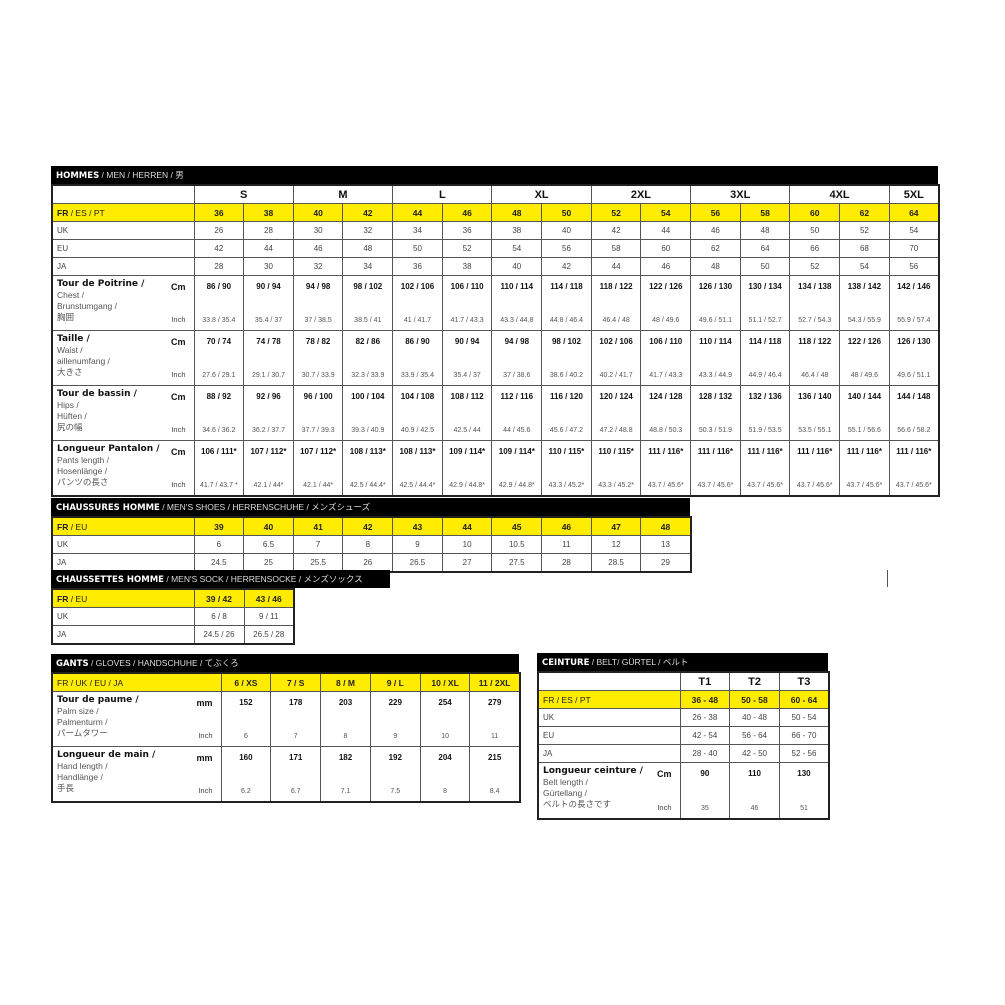 The height and width of the screenshot is (1005, 1005). I want to click on fr-size-cell: 38, so click(268, 212).